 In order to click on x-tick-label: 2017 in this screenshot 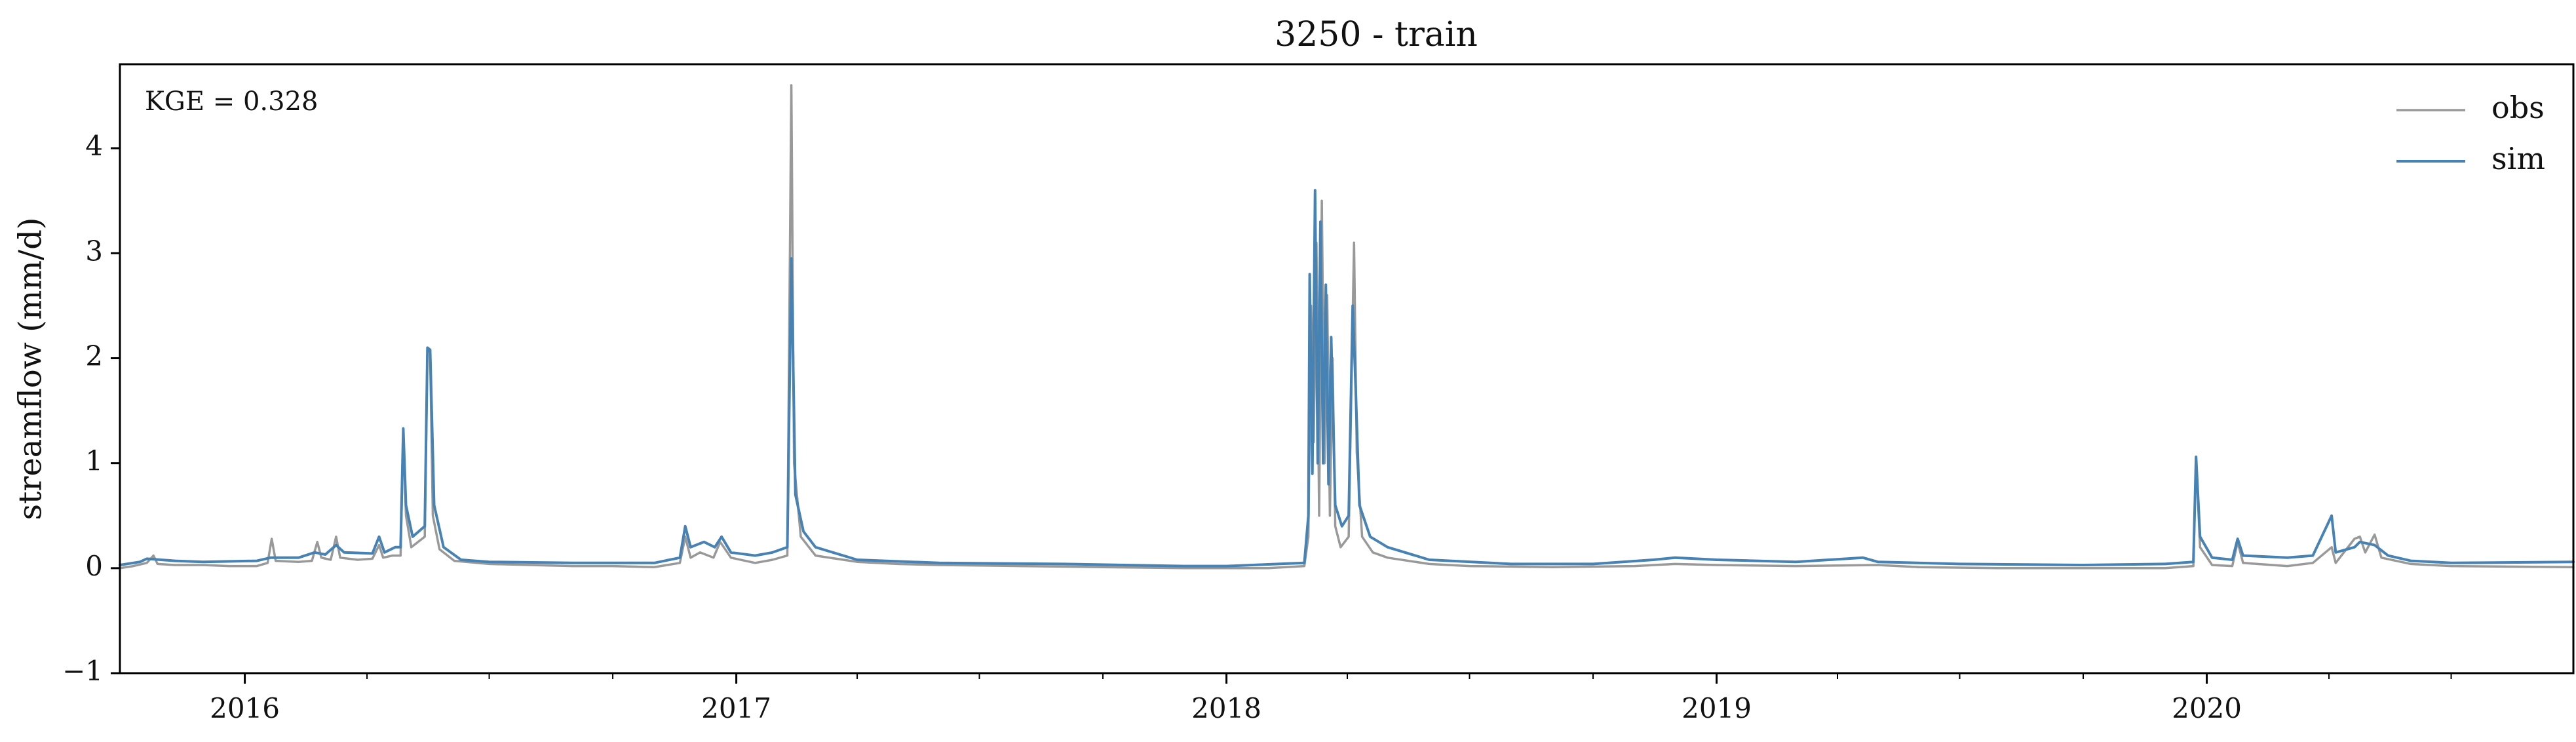, I will do `click(736, 708)`.